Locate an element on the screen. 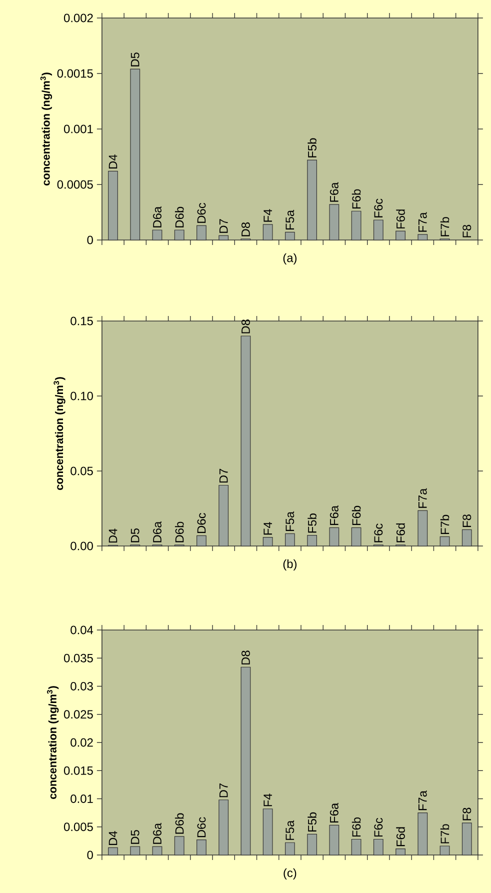  y-tick-label: 0.04 is located at coordinates (82, 630).